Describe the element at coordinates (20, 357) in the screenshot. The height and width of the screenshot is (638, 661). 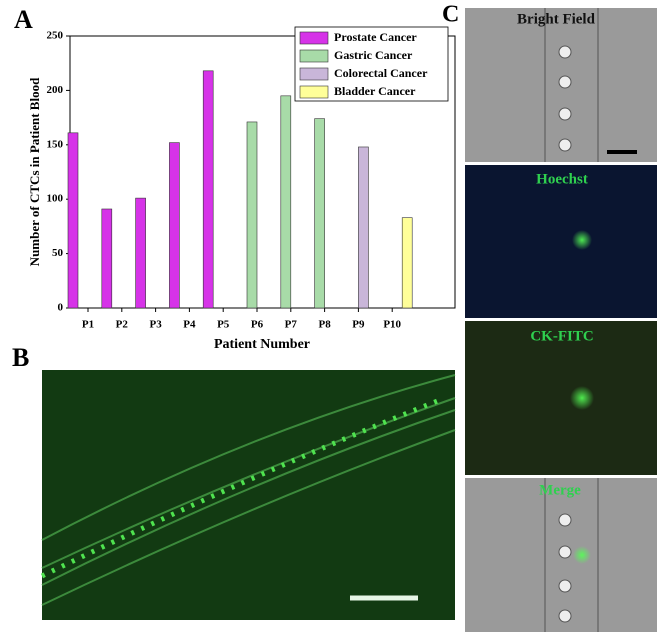
I see `panel-label: B` at that location.